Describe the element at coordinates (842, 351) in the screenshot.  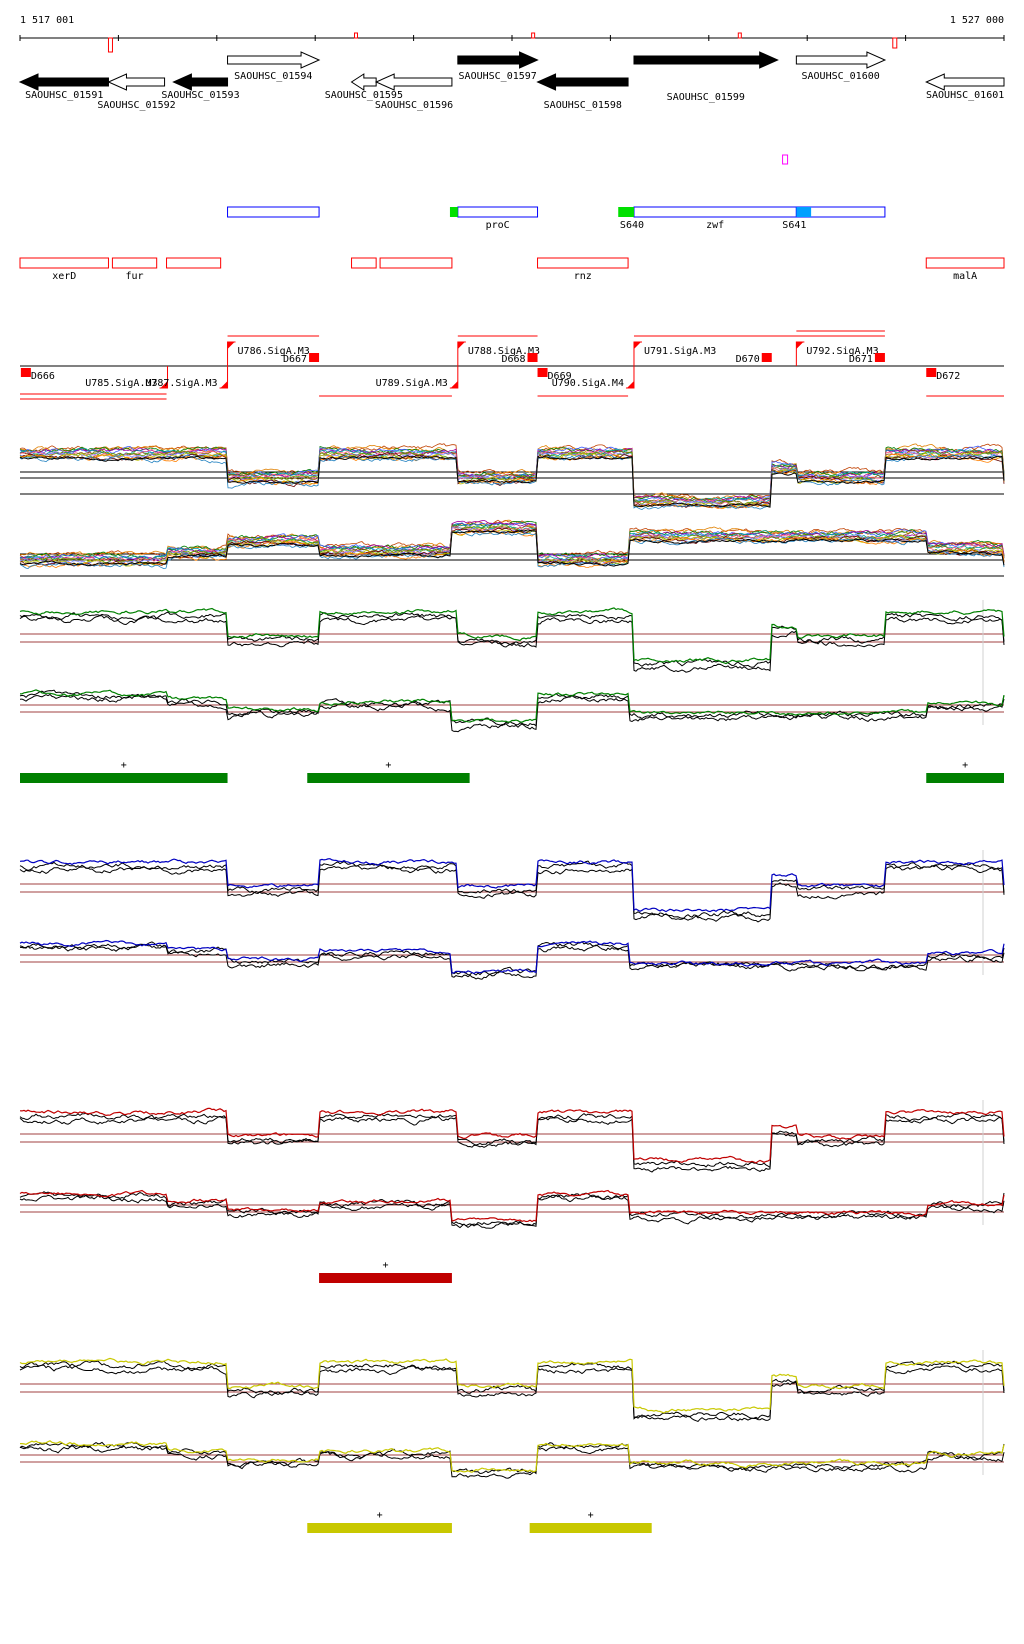
I see `segment-label: U792.SigA.M3` at that location.